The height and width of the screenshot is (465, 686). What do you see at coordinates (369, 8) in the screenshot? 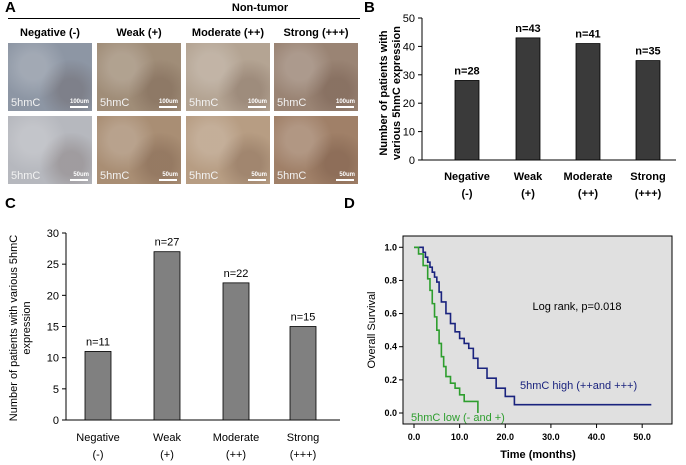
I see `panel-label-b: B` at bounding box center [369, 8].